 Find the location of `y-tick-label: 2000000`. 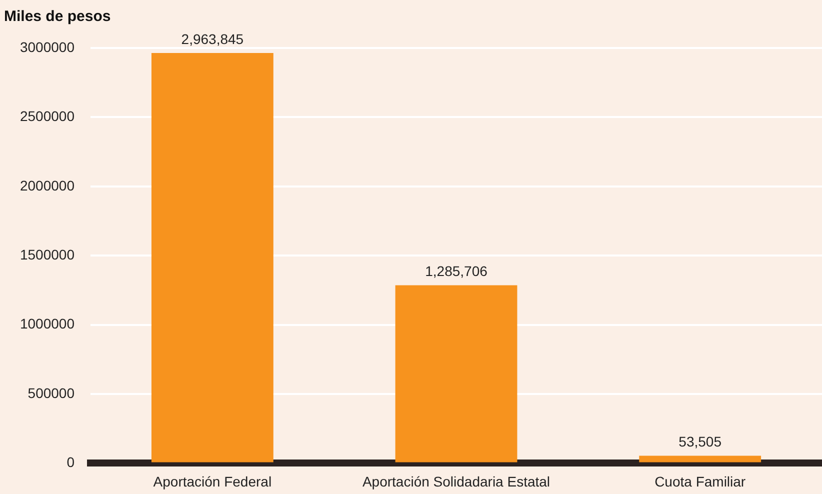

y-tick-label: 2000000 is located at coordinates (47, 185).